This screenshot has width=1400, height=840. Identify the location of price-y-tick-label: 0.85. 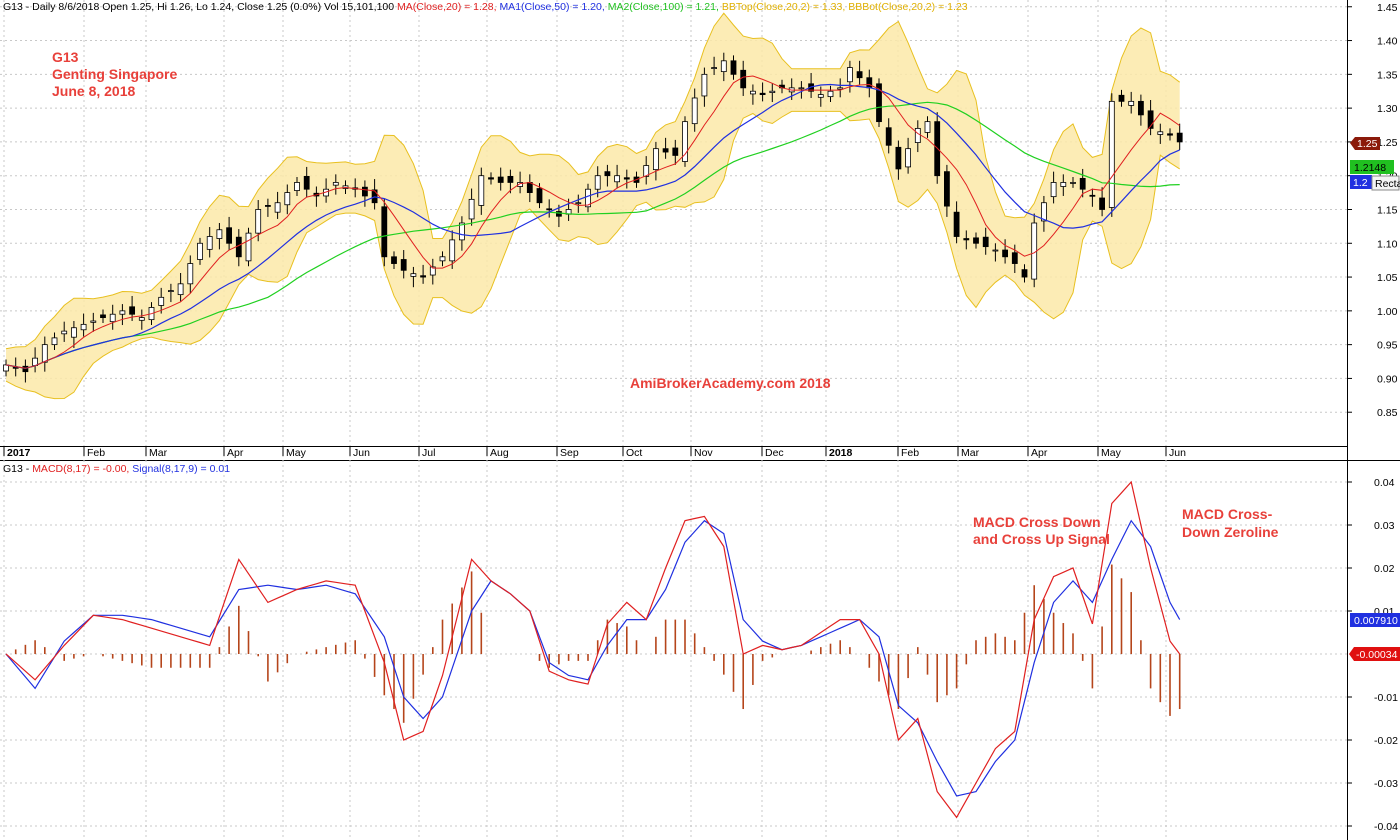
(1387, 413).